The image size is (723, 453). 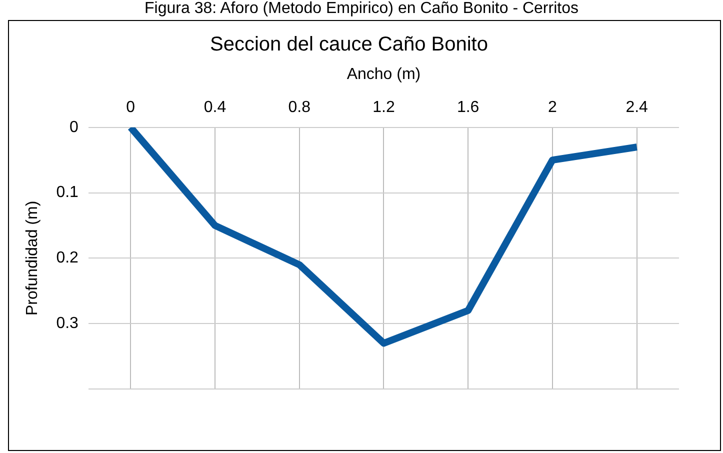 I want to click on x-tick-label: 0, so click(x=131, y=107).